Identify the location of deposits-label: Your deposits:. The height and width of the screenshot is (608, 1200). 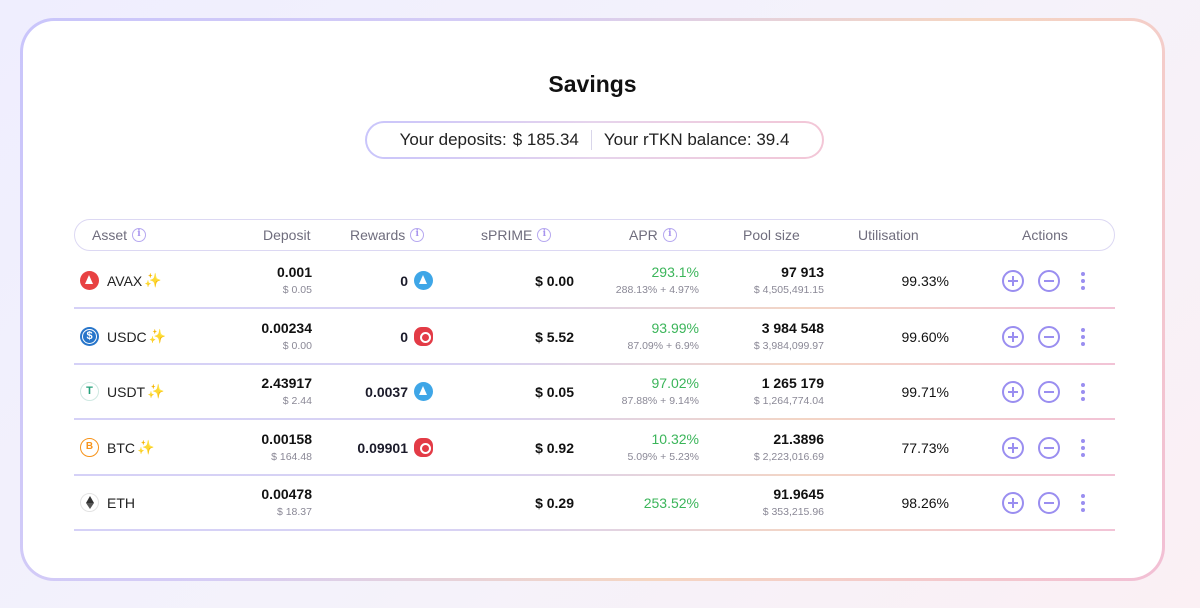
(453, 139).